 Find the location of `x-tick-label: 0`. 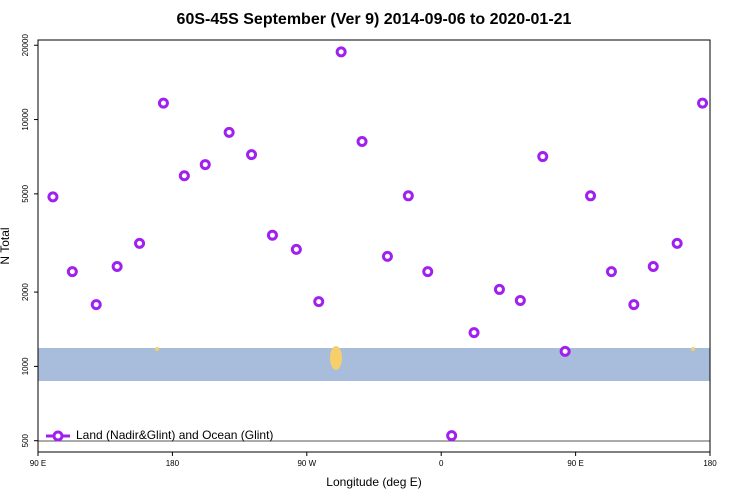

x-tick-label: 0 is located at coordinates (441, 463).